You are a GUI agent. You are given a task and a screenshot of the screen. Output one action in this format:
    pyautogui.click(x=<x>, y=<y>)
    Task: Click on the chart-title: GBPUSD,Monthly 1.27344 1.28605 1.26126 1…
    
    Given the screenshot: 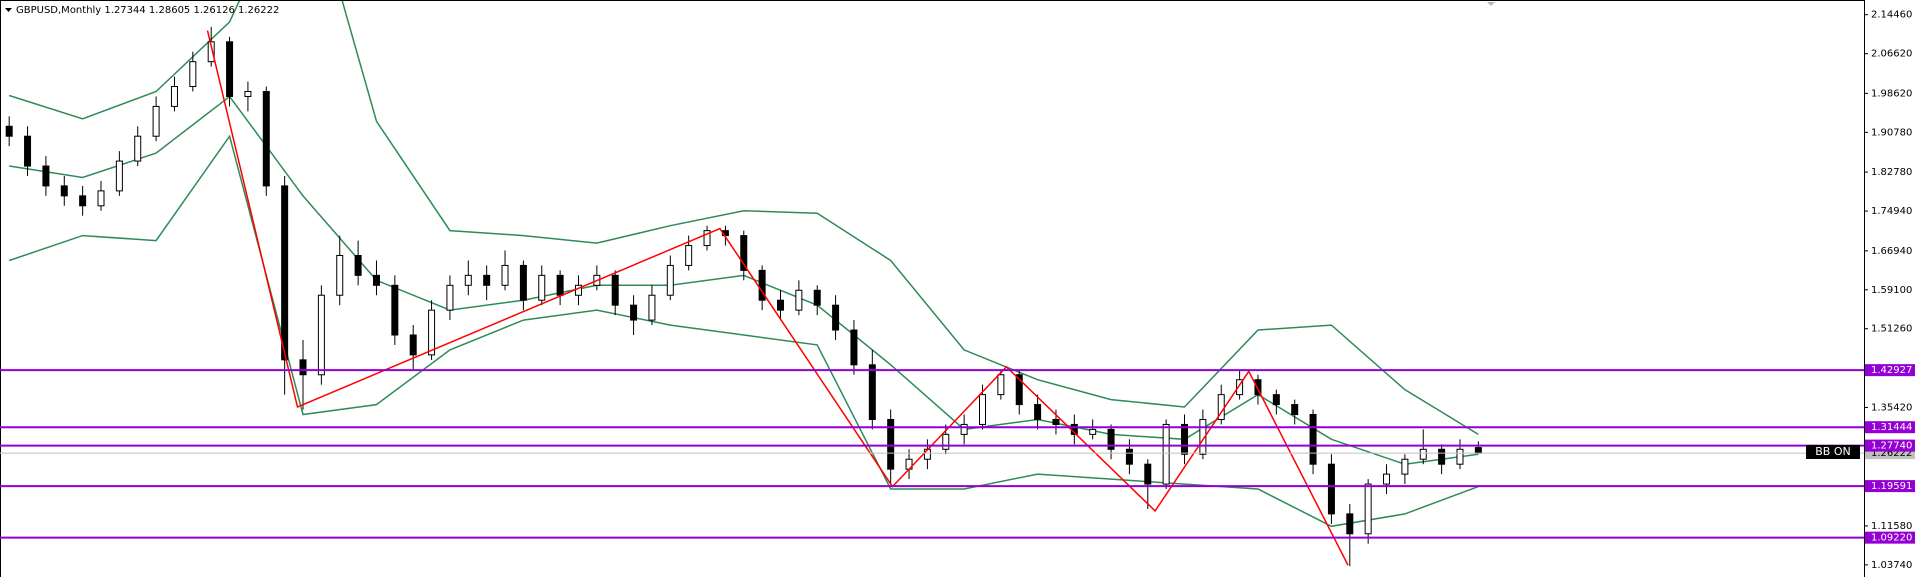 What is the action you would take?
    pyautogui.click(x=147, y=10)
    